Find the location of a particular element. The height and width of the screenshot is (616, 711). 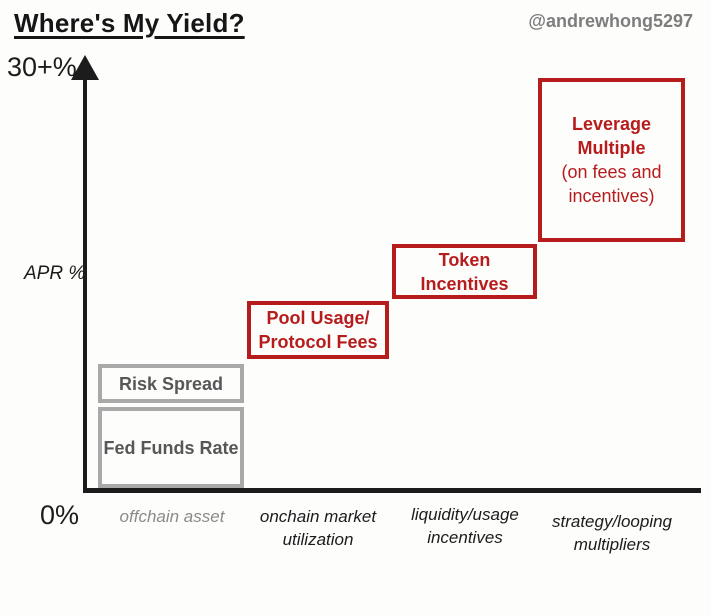

x-label-liquidity-usage-incentives: liquidity/usage incentives is located at coordinates (465, 526).